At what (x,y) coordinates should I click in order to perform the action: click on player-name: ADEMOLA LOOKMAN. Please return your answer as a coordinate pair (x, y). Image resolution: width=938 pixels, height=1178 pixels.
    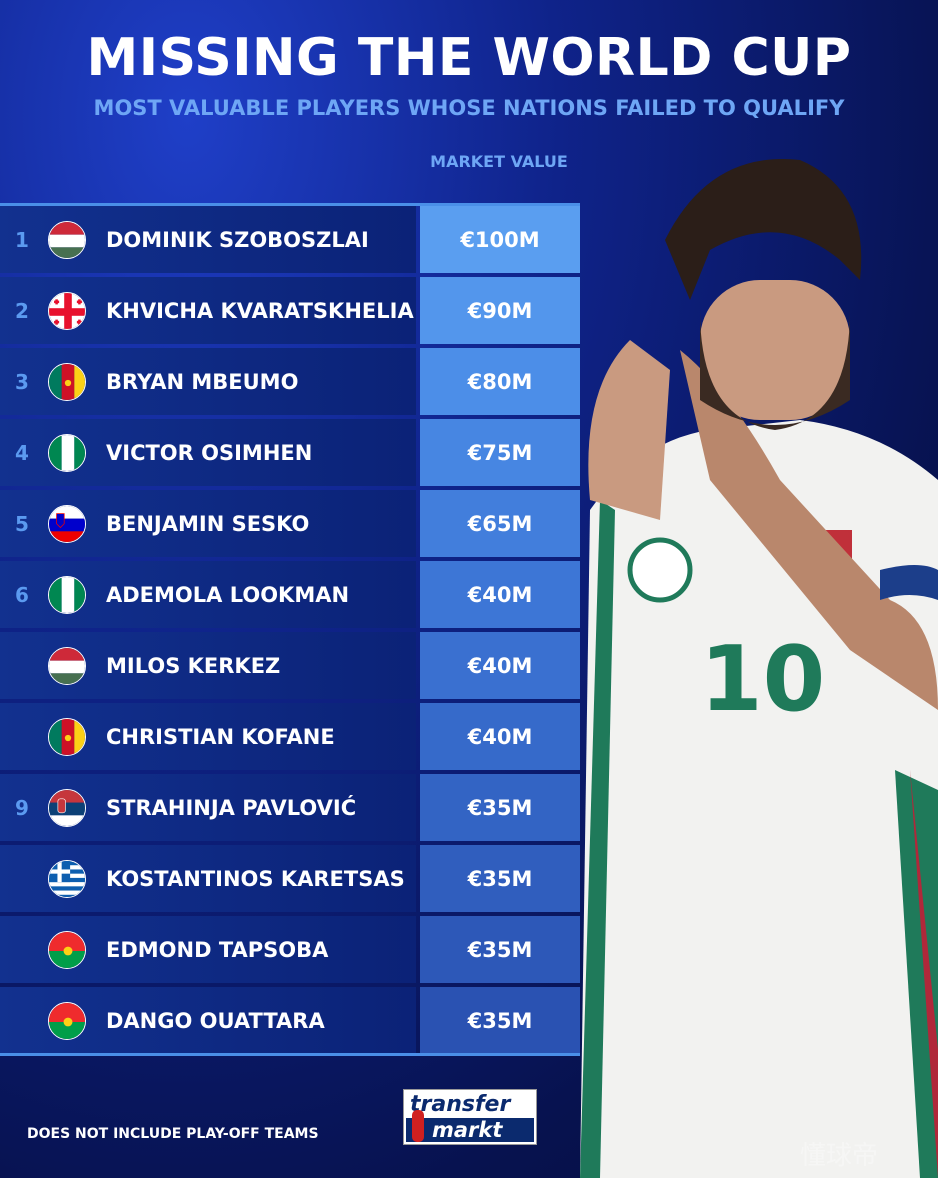
    Looking at the image, I should click on (228, 594).